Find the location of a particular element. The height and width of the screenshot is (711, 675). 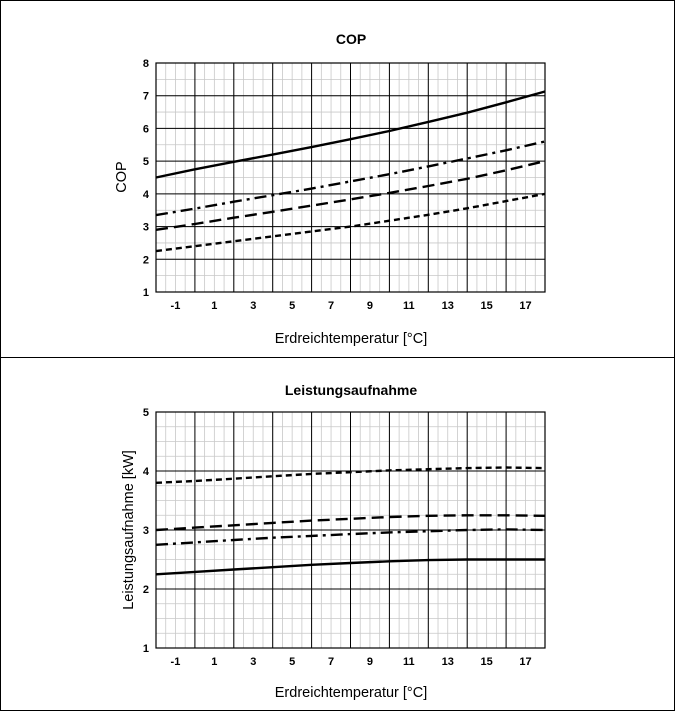

chart-title: Leistungsaufnahme is located at coordinates (351, 390).